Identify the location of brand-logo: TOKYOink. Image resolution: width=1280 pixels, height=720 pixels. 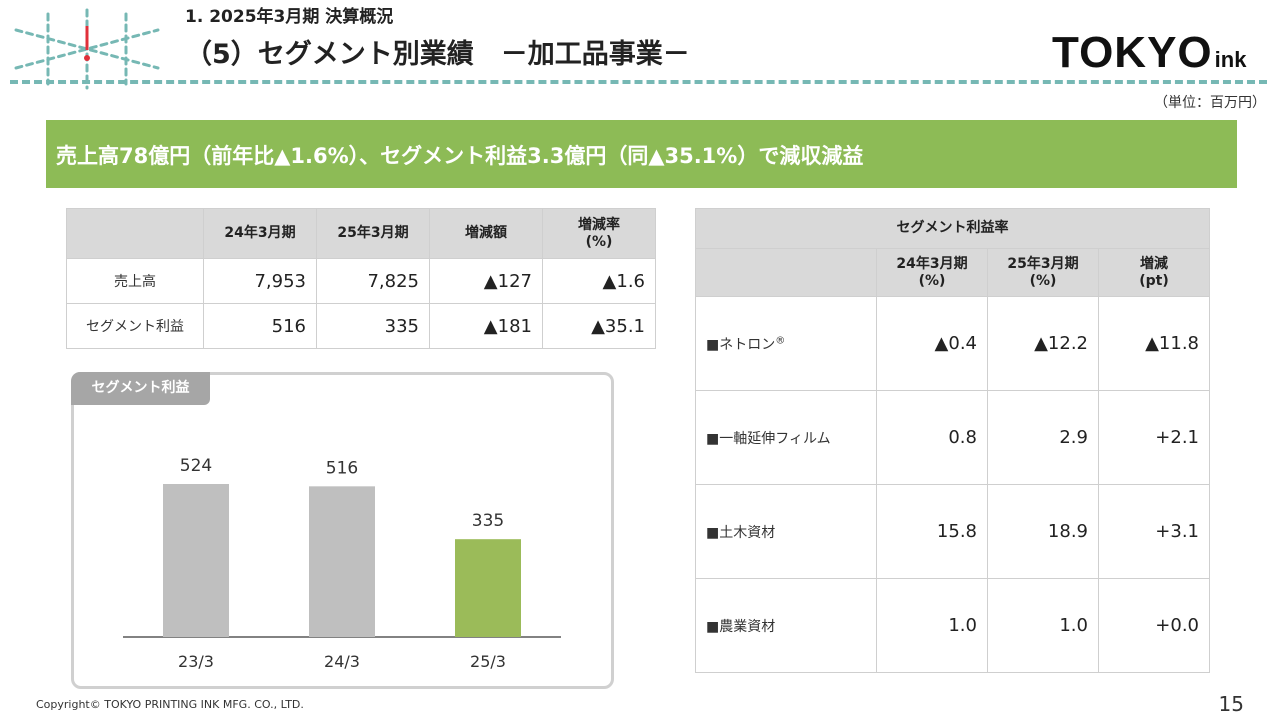
(1149, 53).